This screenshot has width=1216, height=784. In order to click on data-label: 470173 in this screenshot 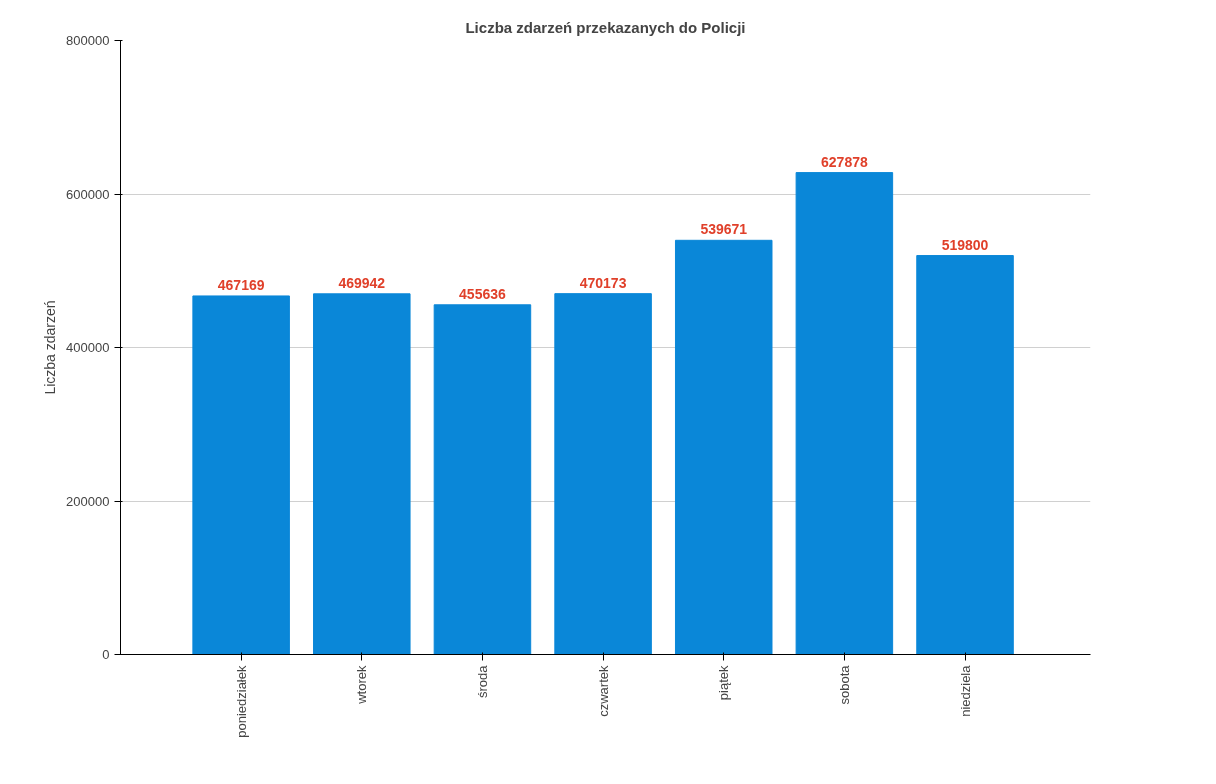, I will do `click(603, 282)`.